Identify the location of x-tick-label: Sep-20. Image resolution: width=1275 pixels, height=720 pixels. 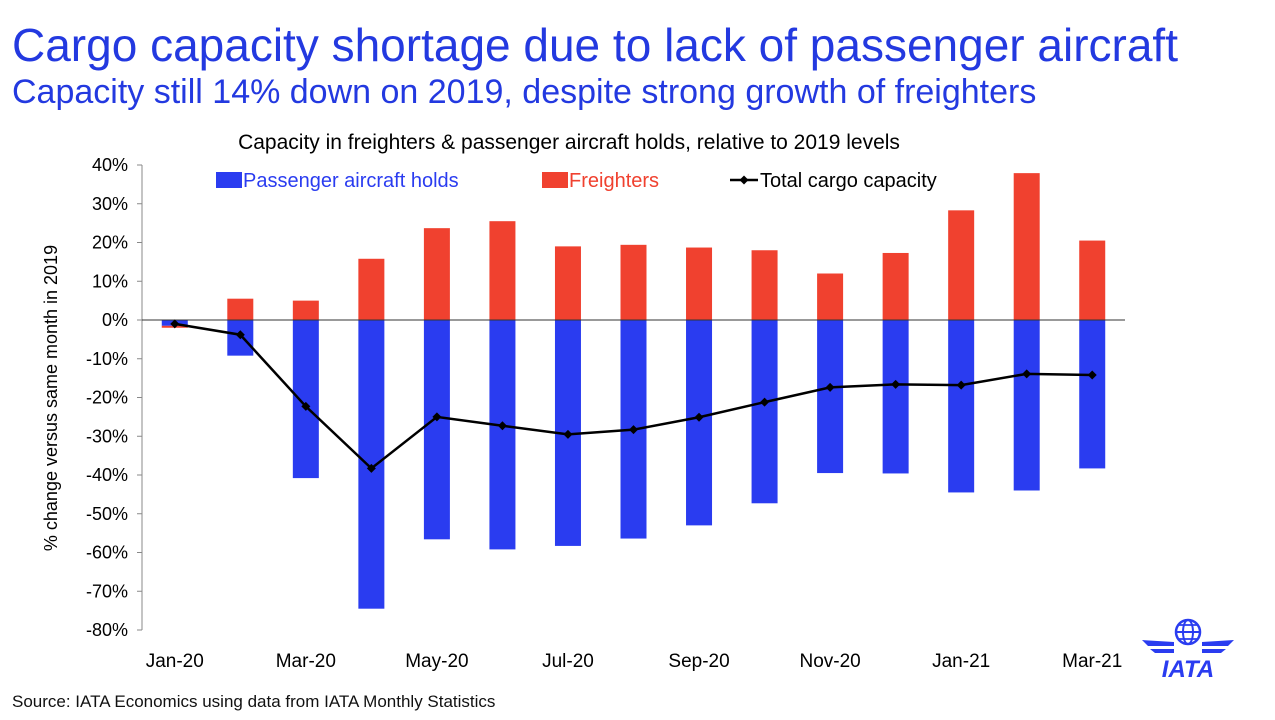
(698, 661).